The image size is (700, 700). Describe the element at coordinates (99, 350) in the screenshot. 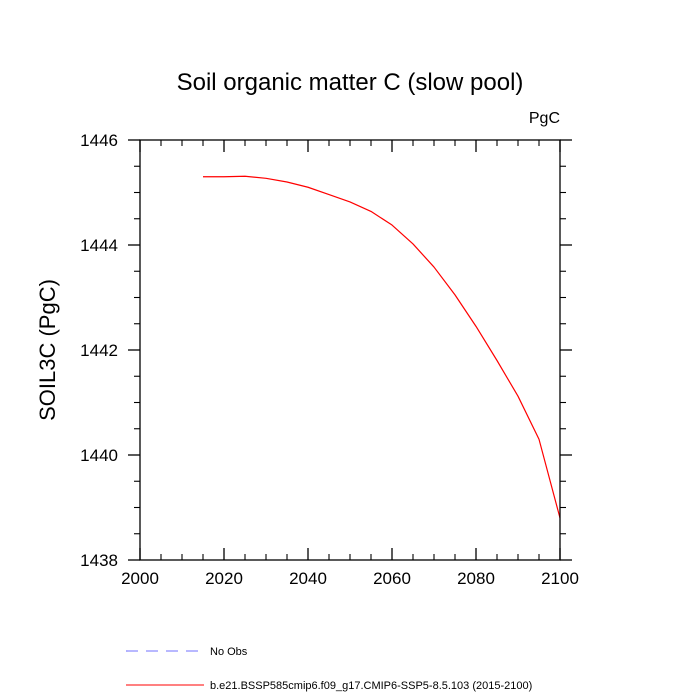

I see `y-tick-label: 1442` at that location.